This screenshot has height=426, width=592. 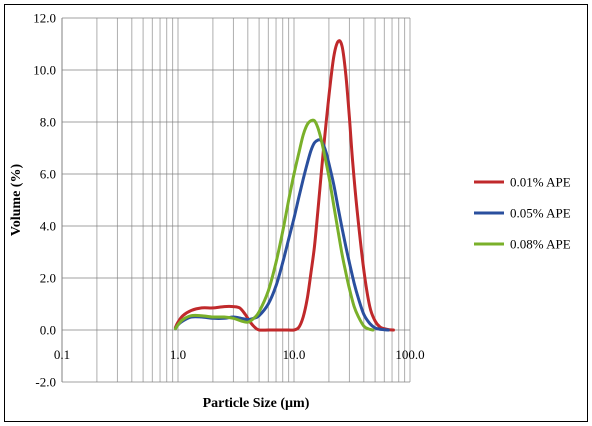 What do you see at coordinates (48, 122) in the screenshot?
I see `y-tick-label: 8.0` at bounding box center [48, 122].